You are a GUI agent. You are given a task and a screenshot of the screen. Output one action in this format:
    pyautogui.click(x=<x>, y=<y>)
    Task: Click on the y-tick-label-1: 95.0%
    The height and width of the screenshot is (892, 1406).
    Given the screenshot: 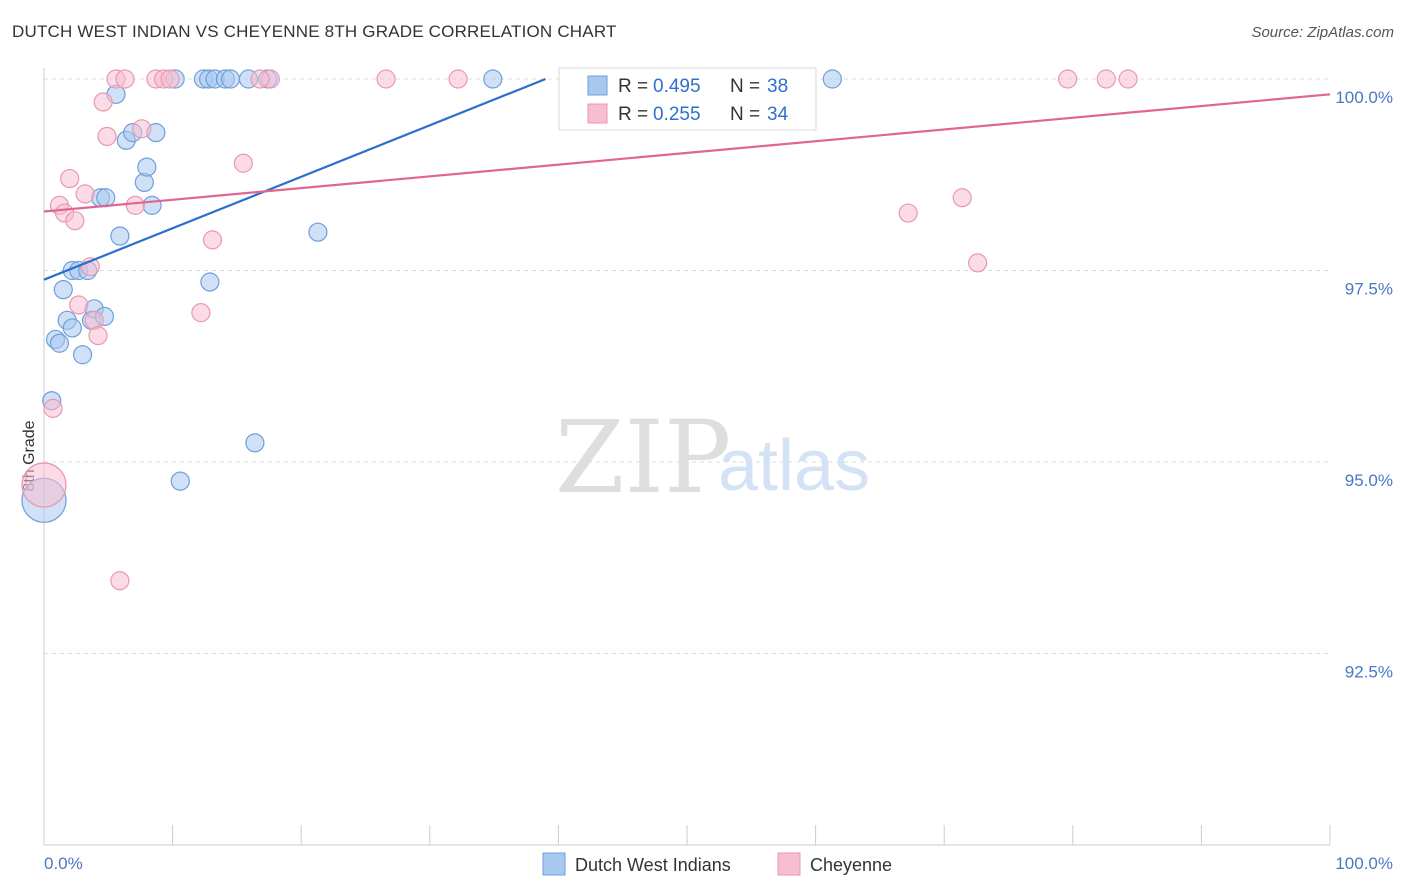 What is the action you would take?
    pyautogui.click(x=1369, y=480)
    